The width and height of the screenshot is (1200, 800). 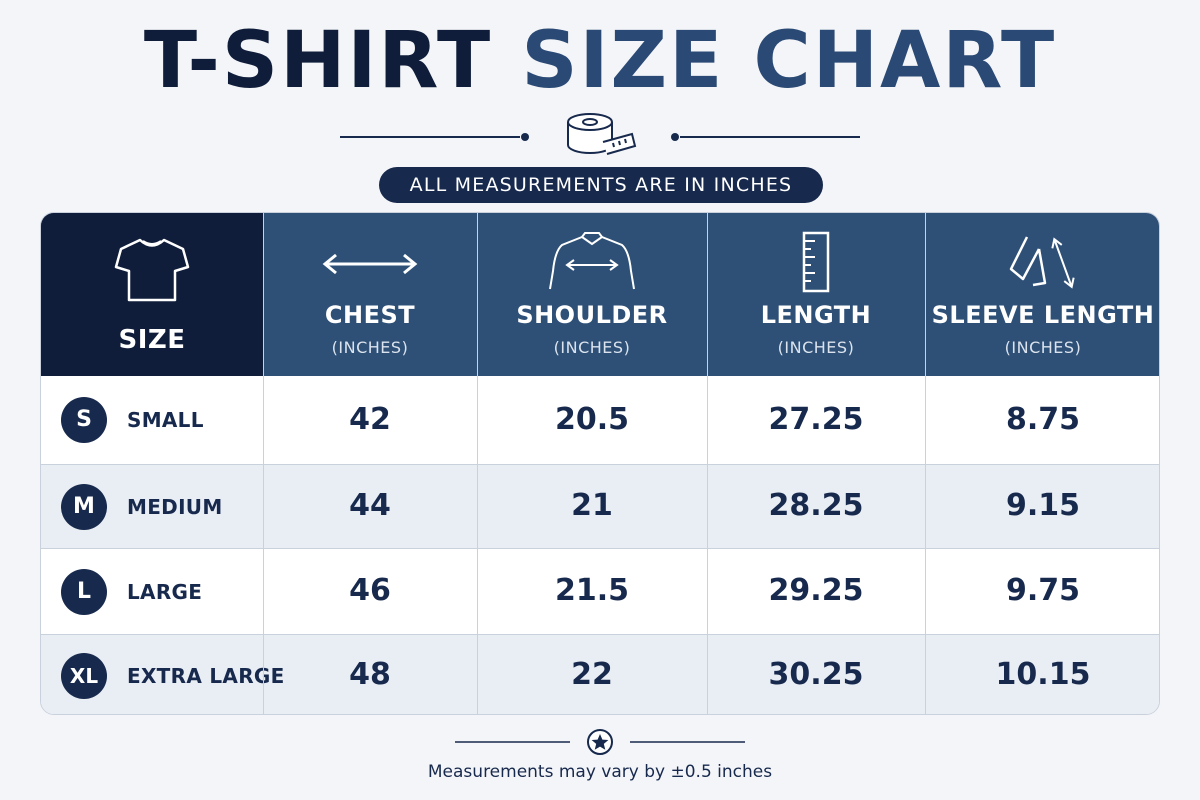 What do you see at coordinates (1043, 347) in the screenshot?
I see `header-sleeve-unit: (INCHES)` at bounding box center [1043, 347].